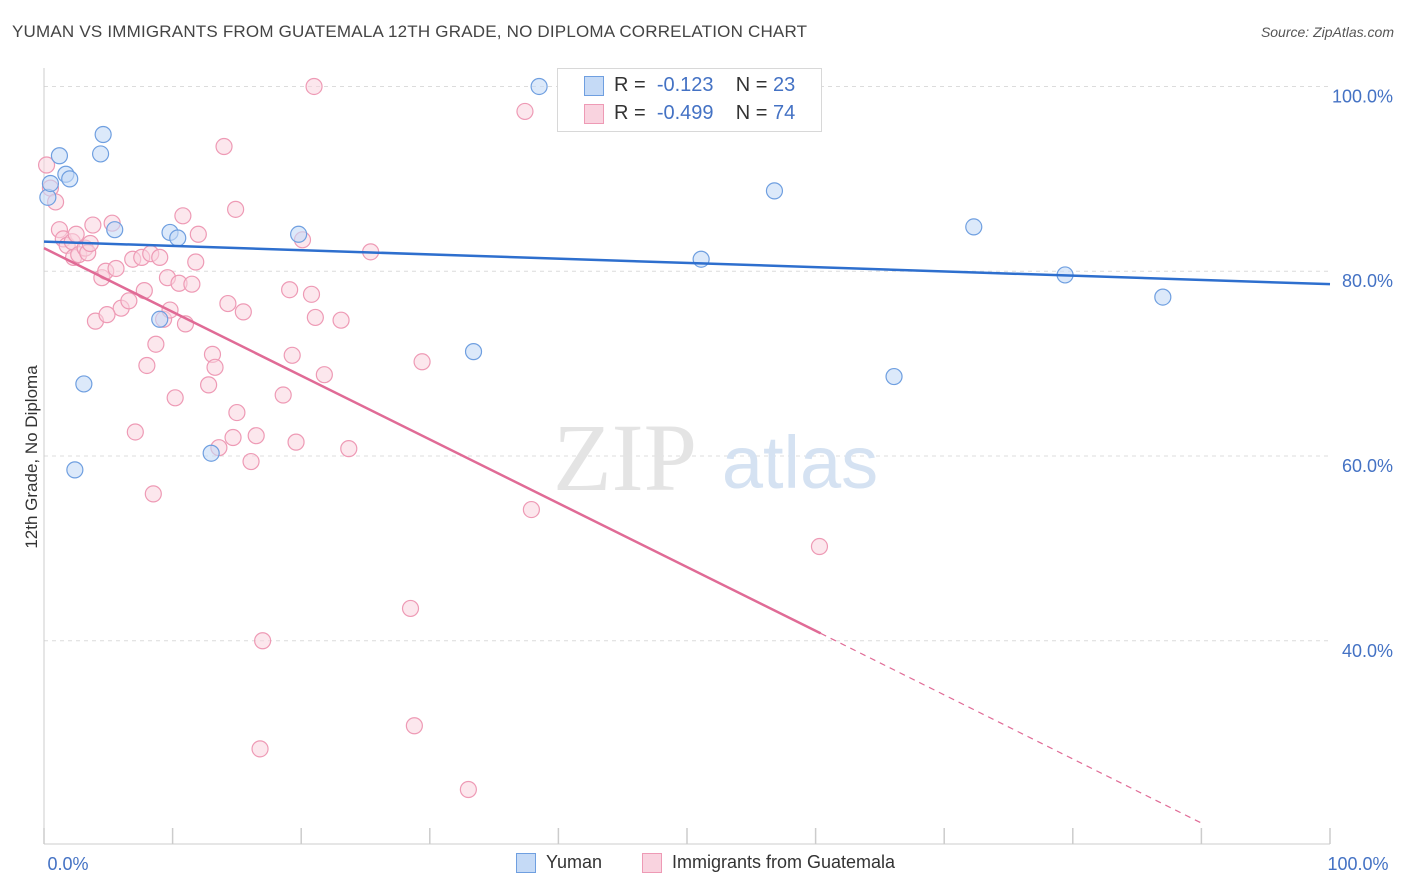 This screenshot has width=1406, height=892. Describe the element at coordinates (652, 863) in the screenshot. I see `bottom-legend-swatch-guatemala` at that location.